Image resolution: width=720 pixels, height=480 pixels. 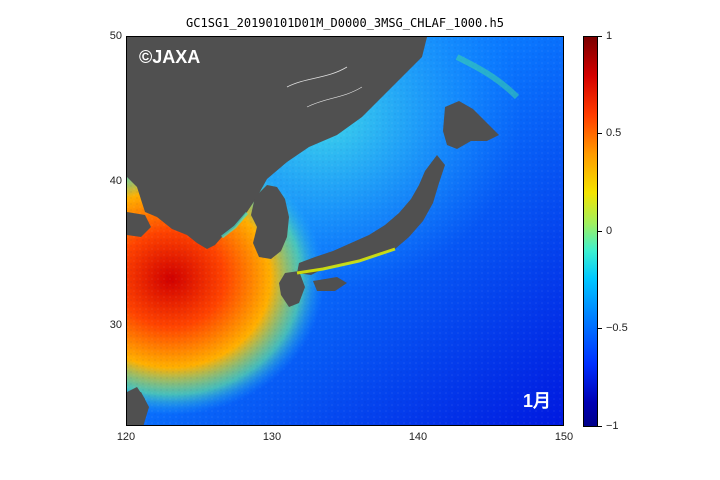 I want to click on colorbar-label: 0.5, so click(x=614, y=133).